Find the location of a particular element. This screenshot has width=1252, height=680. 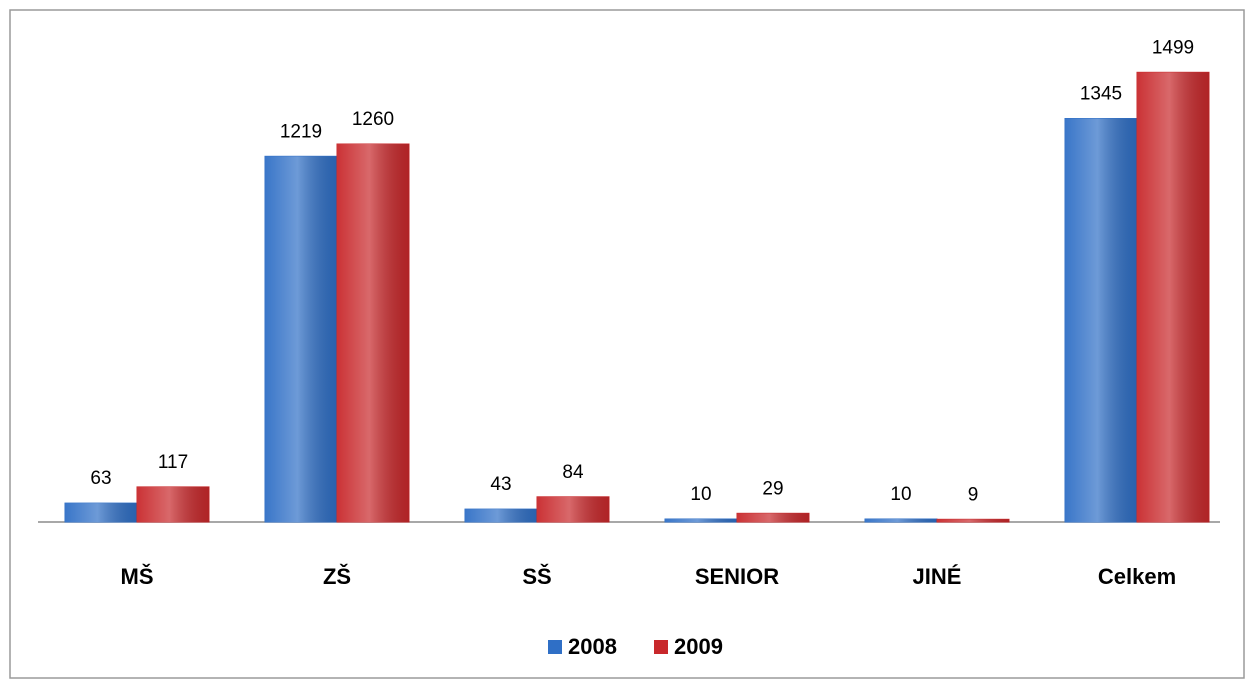

x-tick-label: JINÉ is located at coordinates (937, 576).